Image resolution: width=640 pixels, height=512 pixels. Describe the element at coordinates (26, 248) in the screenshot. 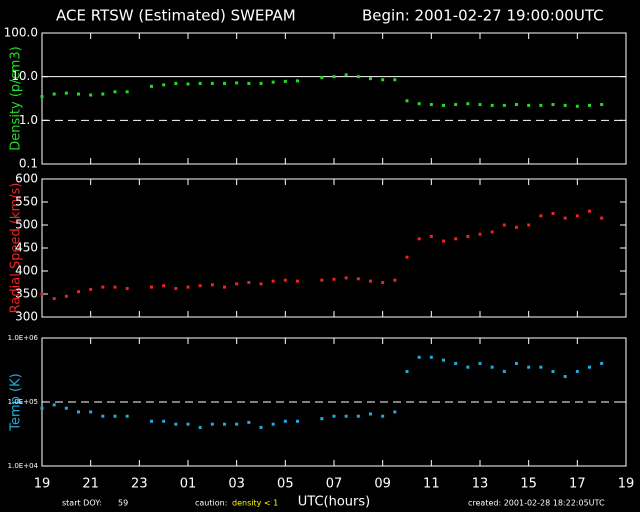

I see `y-tick-label: 450` at that location.